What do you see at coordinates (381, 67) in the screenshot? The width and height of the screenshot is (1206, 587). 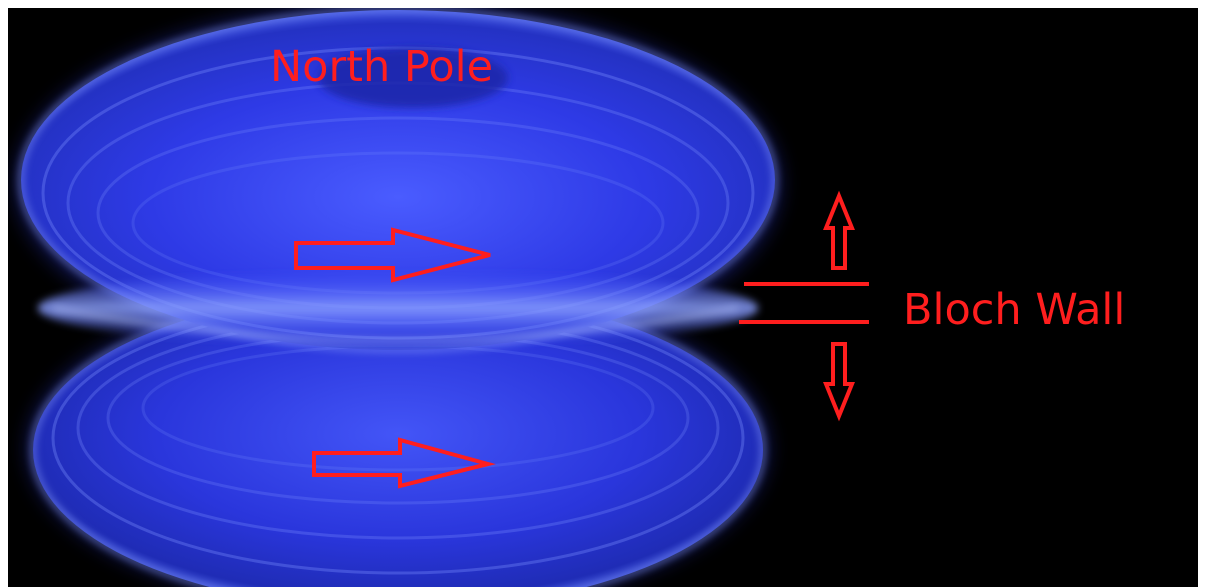 I see `north-pole-label: North Pole` at bounding box center [381, 67].